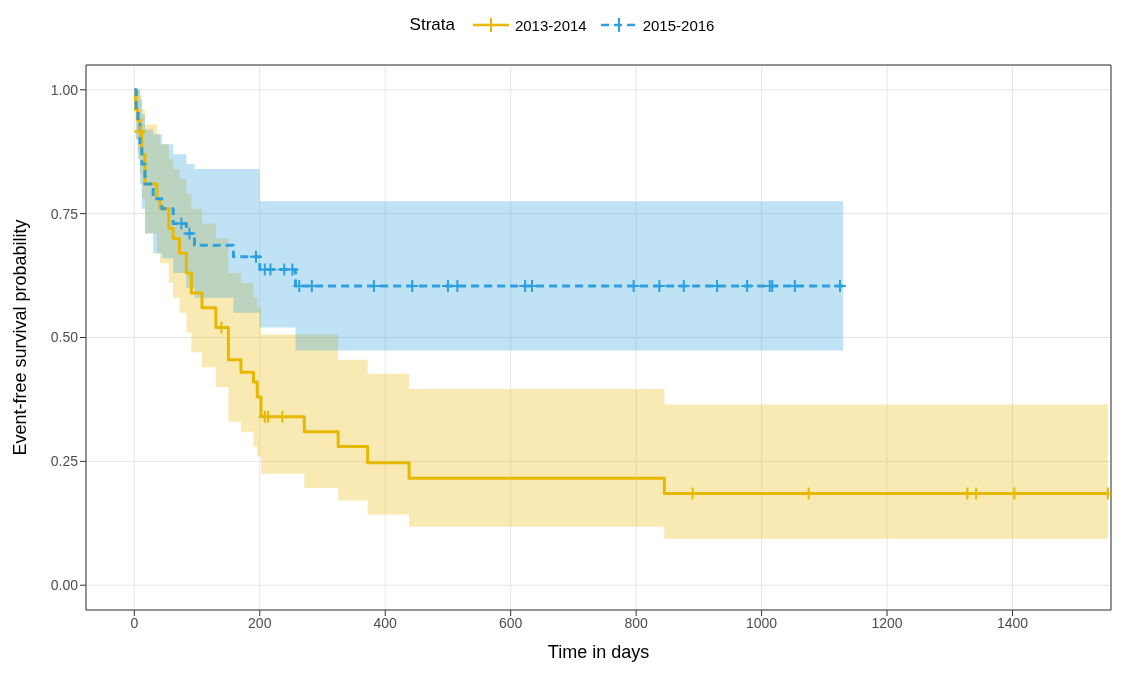  Describe the element at coordinates (550, 25) in the screenshot. I see `legend-label: 2013-2014` at that location.